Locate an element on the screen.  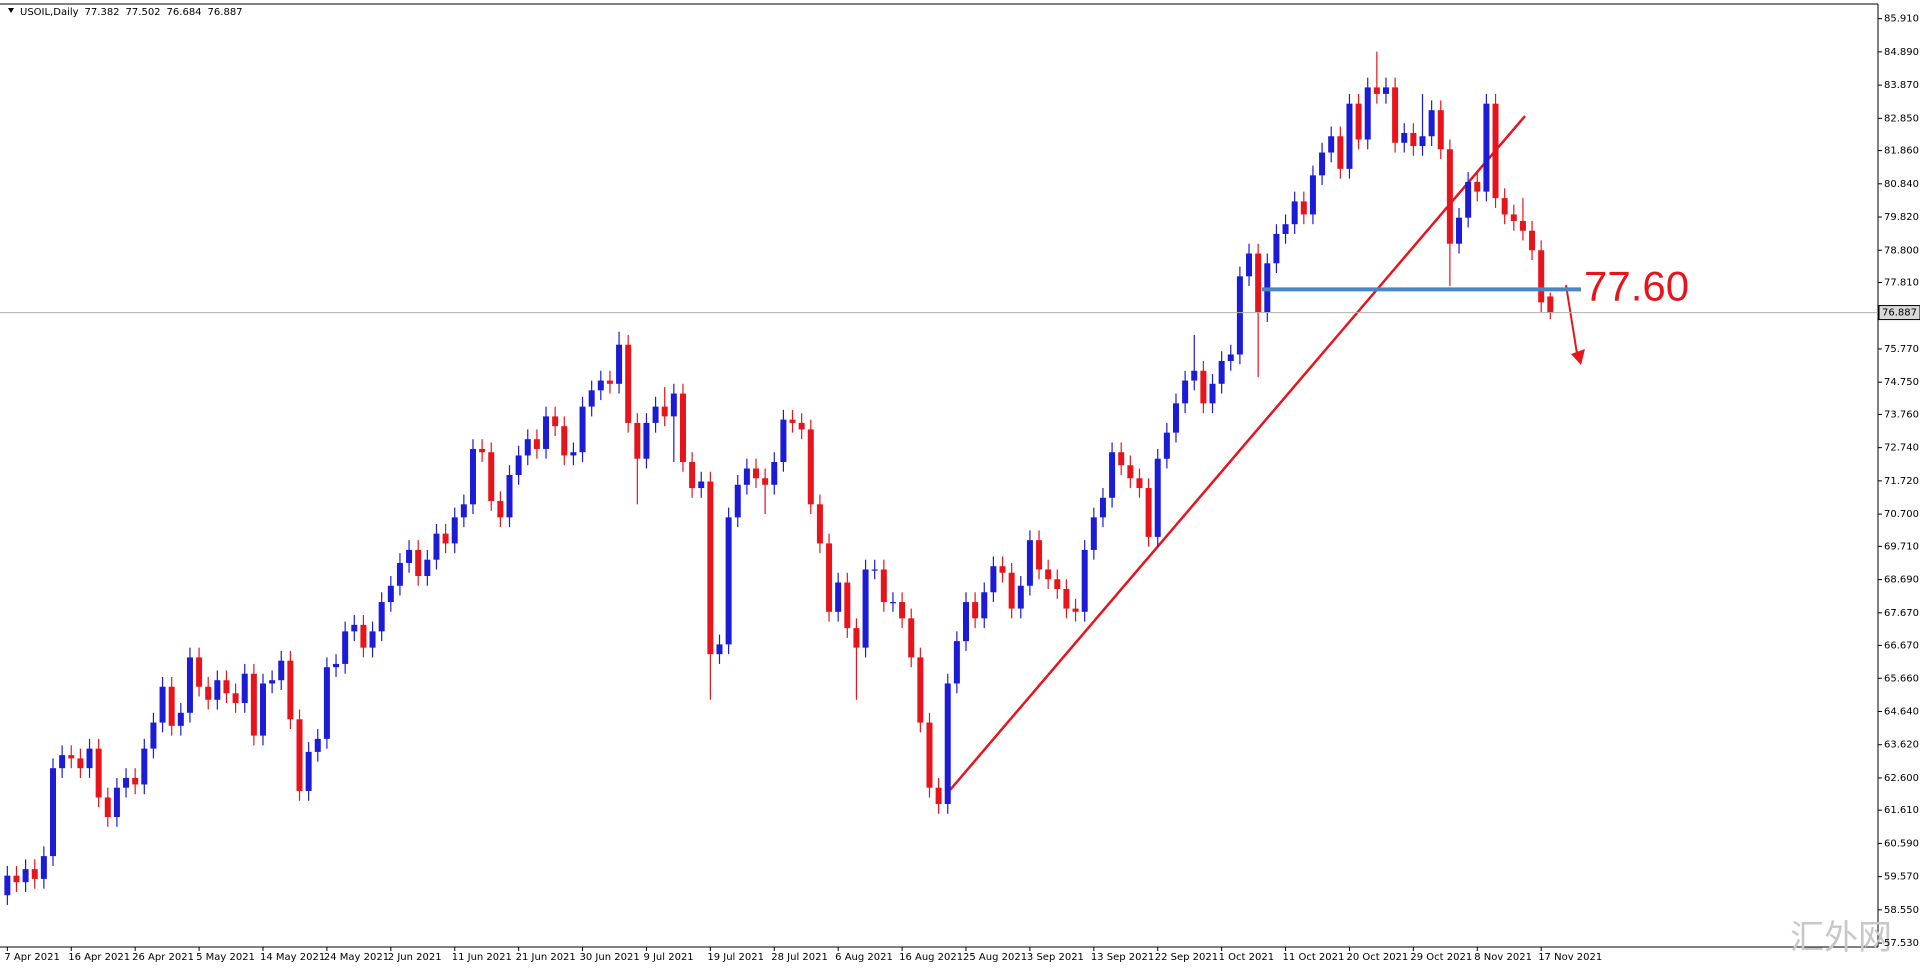
watermark: 汇外网 is located at coordinates (1841, 938).